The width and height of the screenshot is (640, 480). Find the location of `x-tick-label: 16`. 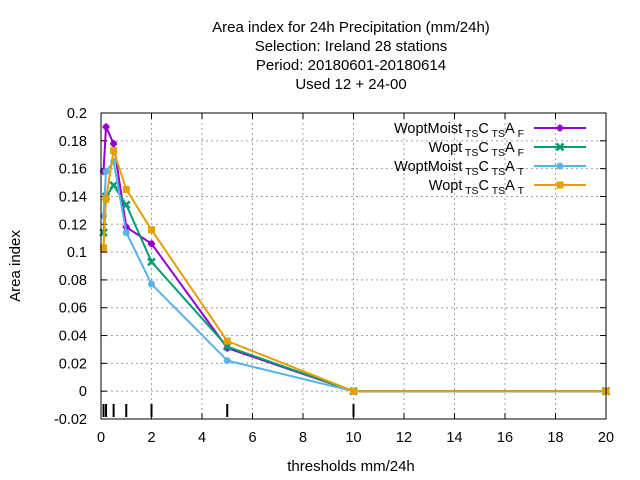

x-tick-label: 16 is located at coordinates (505, 438).